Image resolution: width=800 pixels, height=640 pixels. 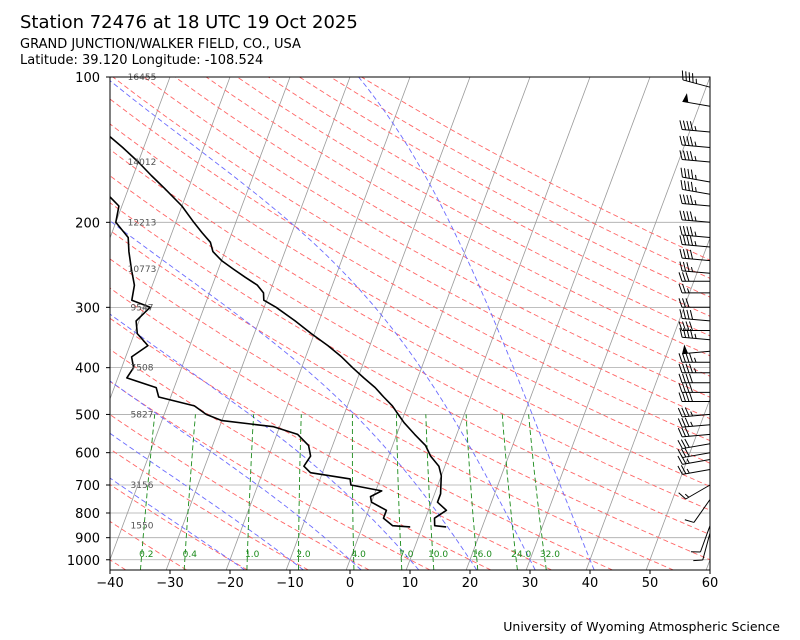 I want to click on moist-adiabat-line, so click(x=178, y=523).